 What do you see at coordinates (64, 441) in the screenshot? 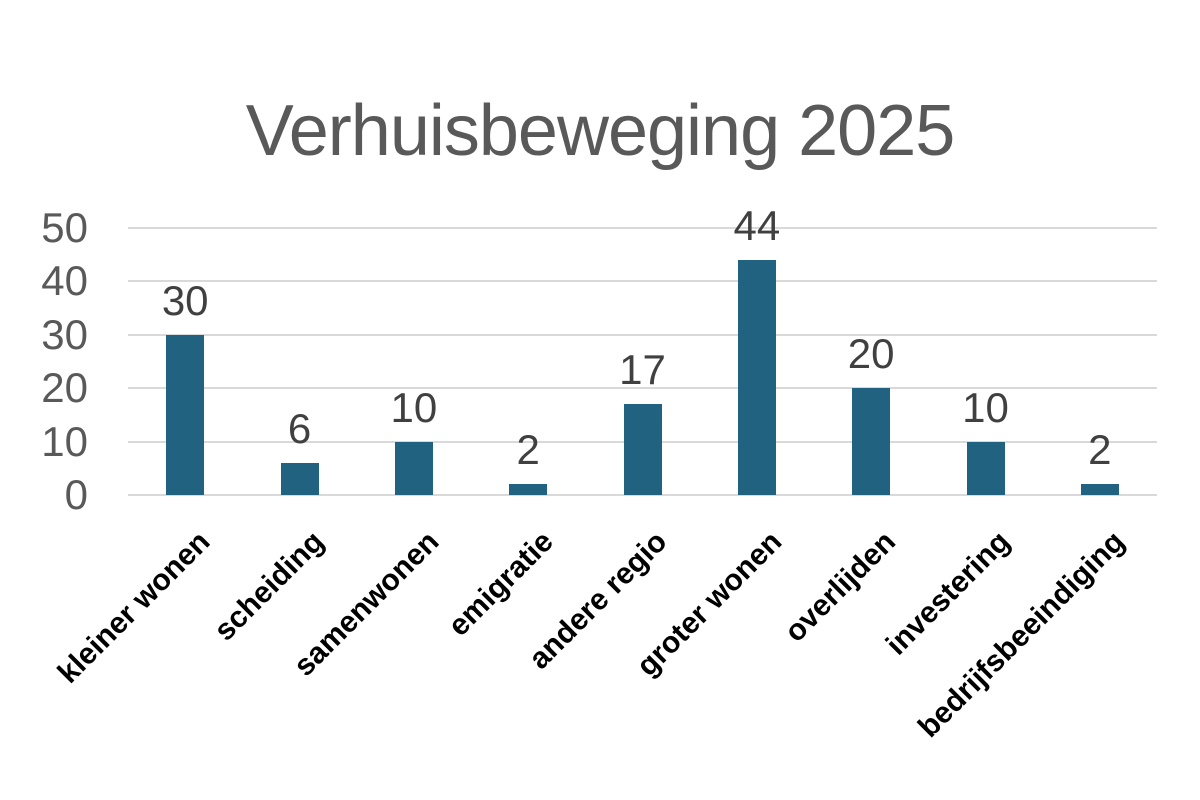
I see `y-tick-label-10: 10` at bounding box center [64, 441].